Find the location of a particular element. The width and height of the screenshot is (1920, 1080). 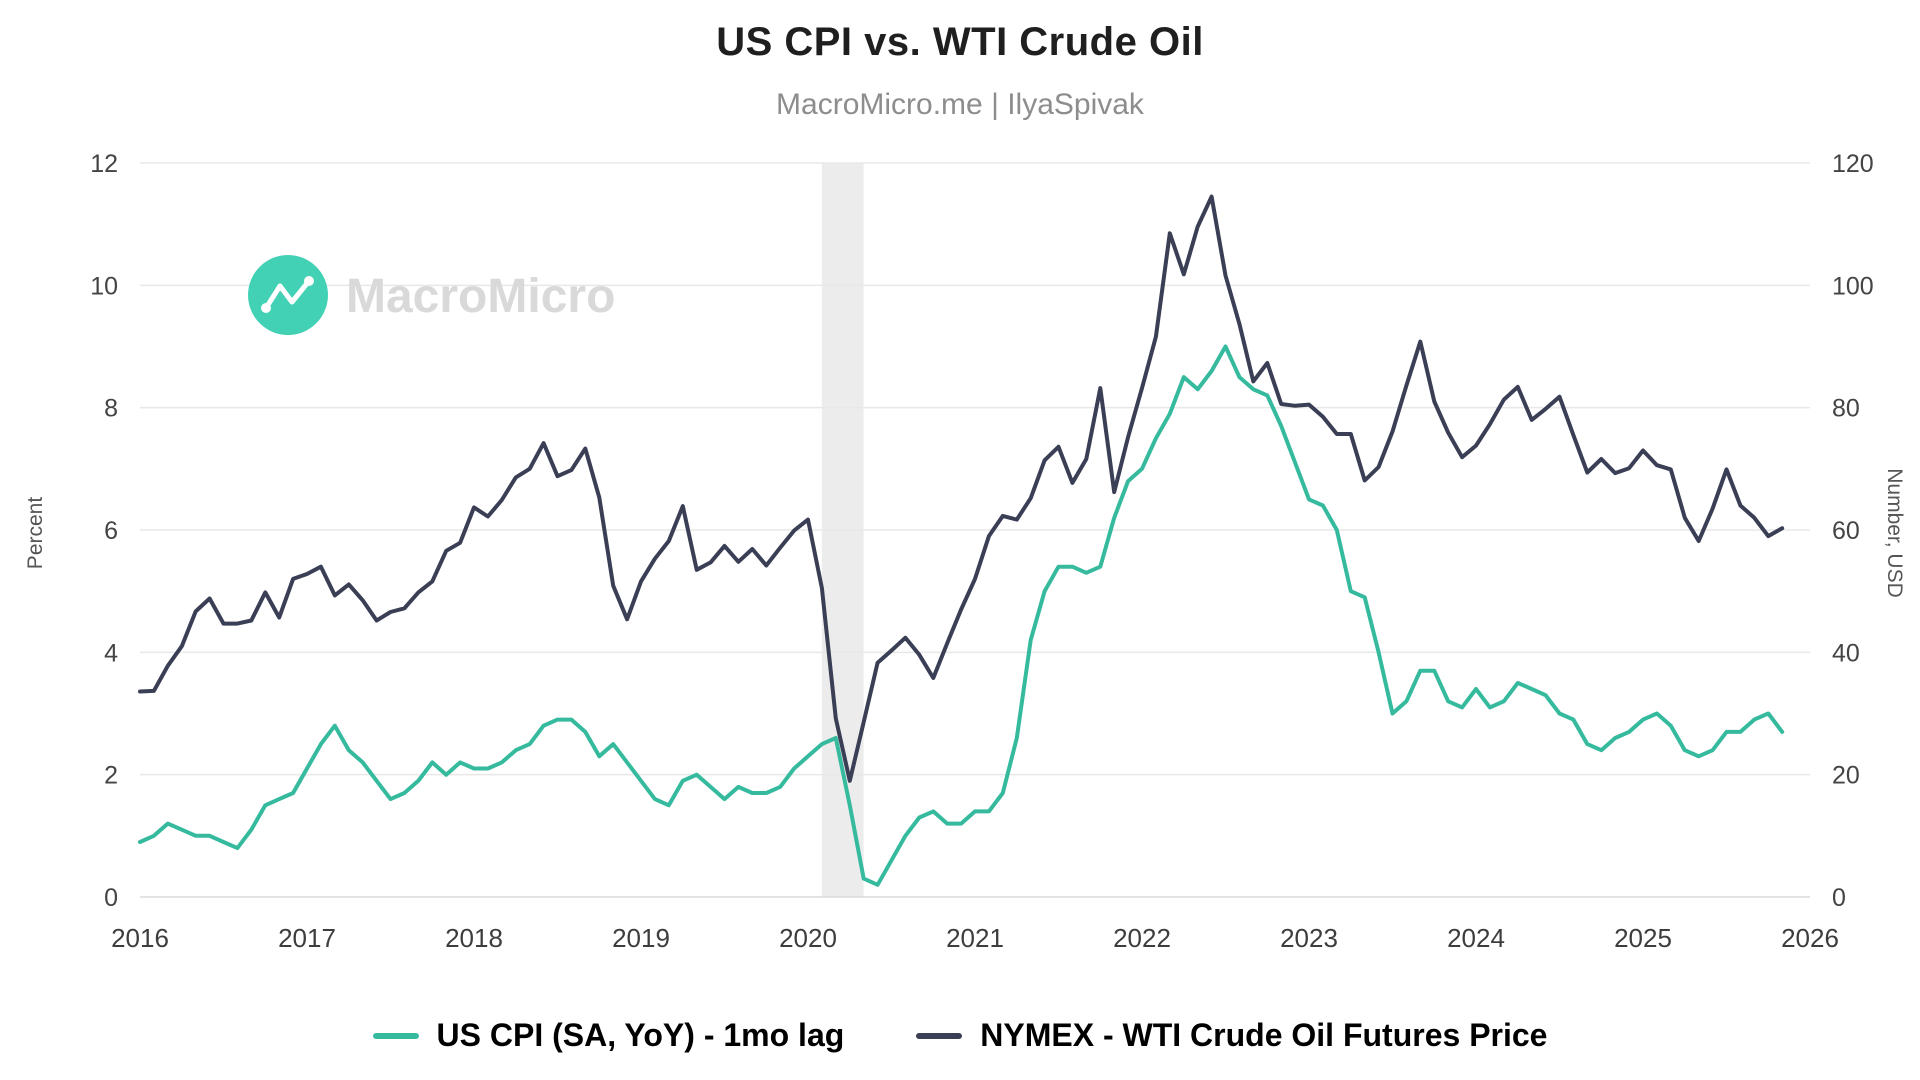

cpi-swatch is located at coordinates (395, 1035).